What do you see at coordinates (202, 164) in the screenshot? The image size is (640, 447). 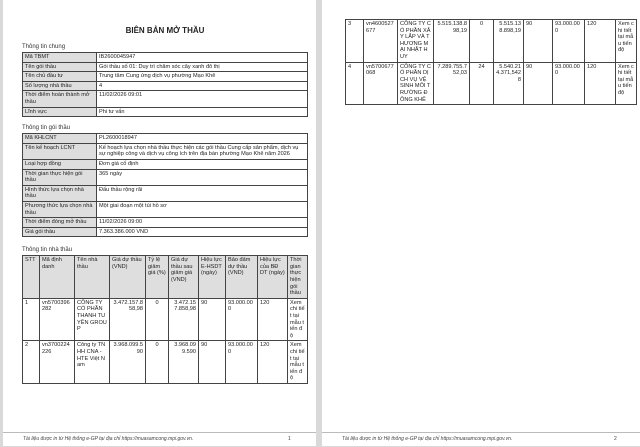 I see `info-value: Đơn giá cố định` at bounding box center [202, 164].